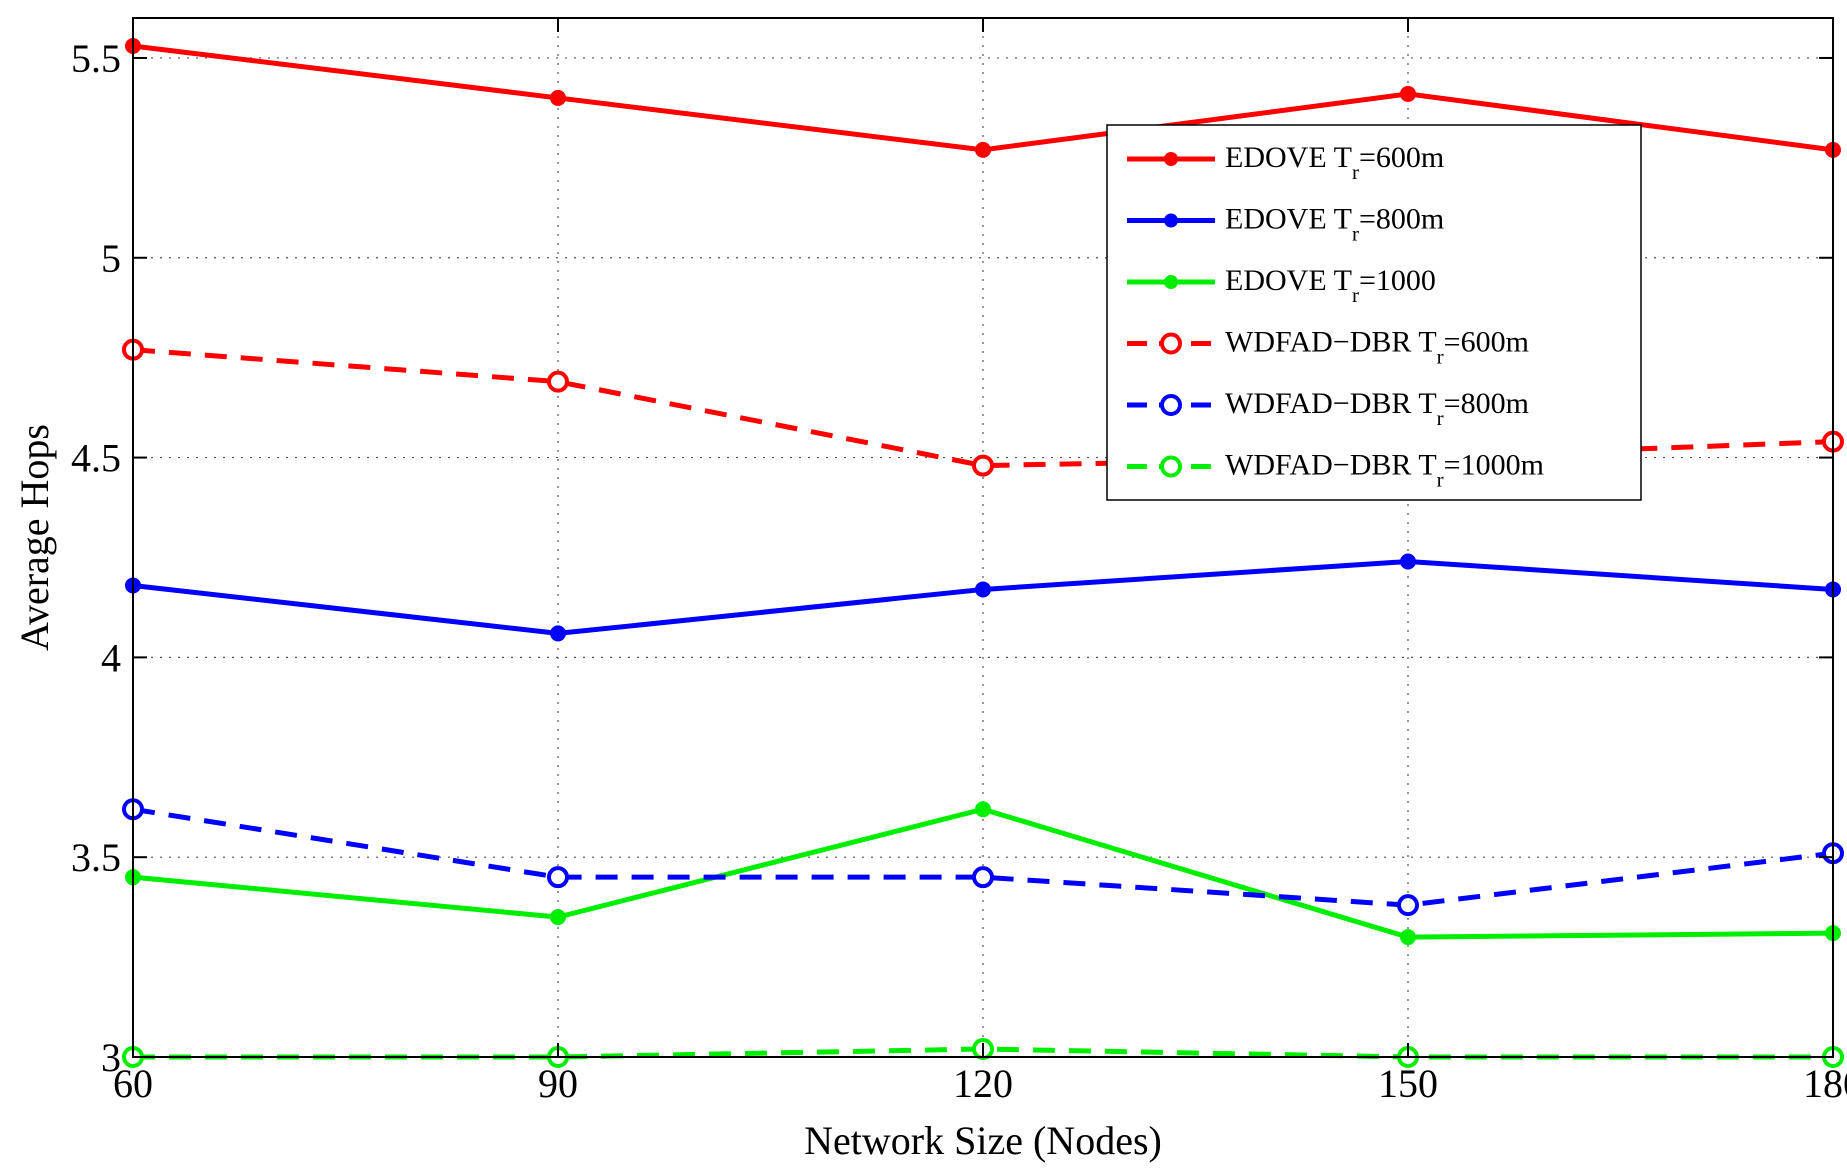 The height and width of the screenshot is (1168, 1847). Describe the element at coordinates (96, 58) in the screenshot. I see `y-tick-label: 5.5` at that location.